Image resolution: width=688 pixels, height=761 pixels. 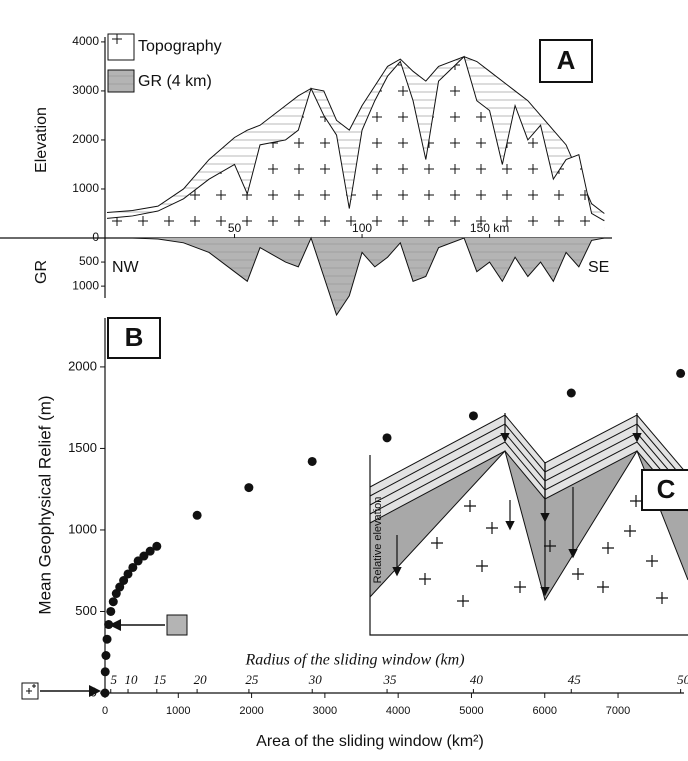 I want to click on x-tick-label: 100, so click(x=362, y=228).